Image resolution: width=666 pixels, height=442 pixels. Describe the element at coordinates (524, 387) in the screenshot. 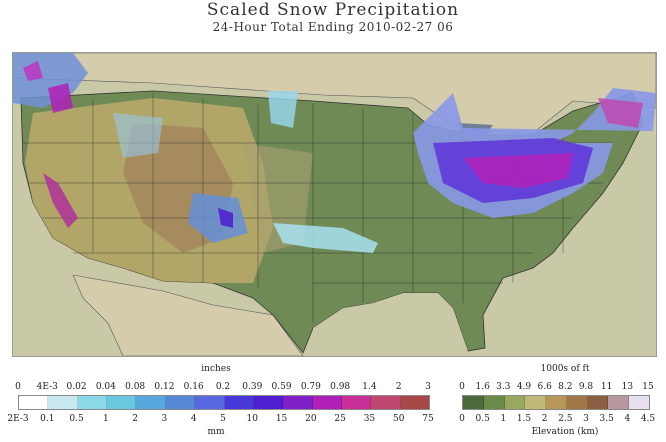

I see `legend-tick-label: 4.9` at that location.